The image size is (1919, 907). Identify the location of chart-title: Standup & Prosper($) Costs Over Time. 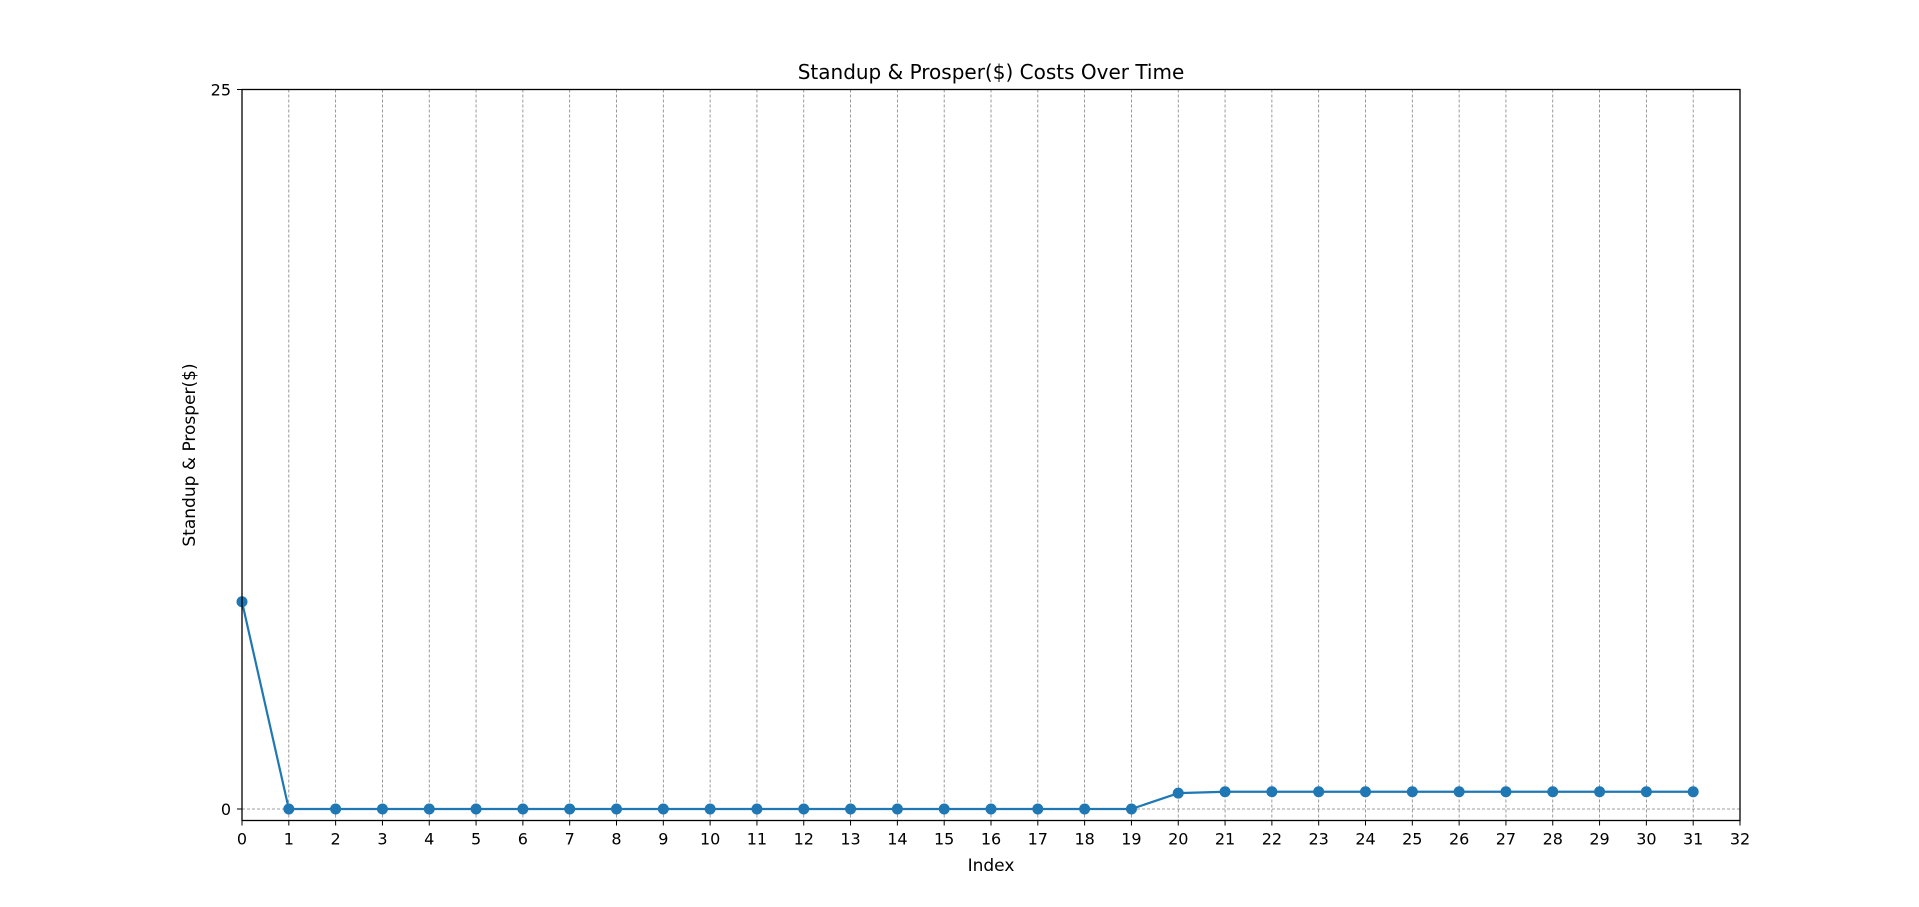
(991, 72).